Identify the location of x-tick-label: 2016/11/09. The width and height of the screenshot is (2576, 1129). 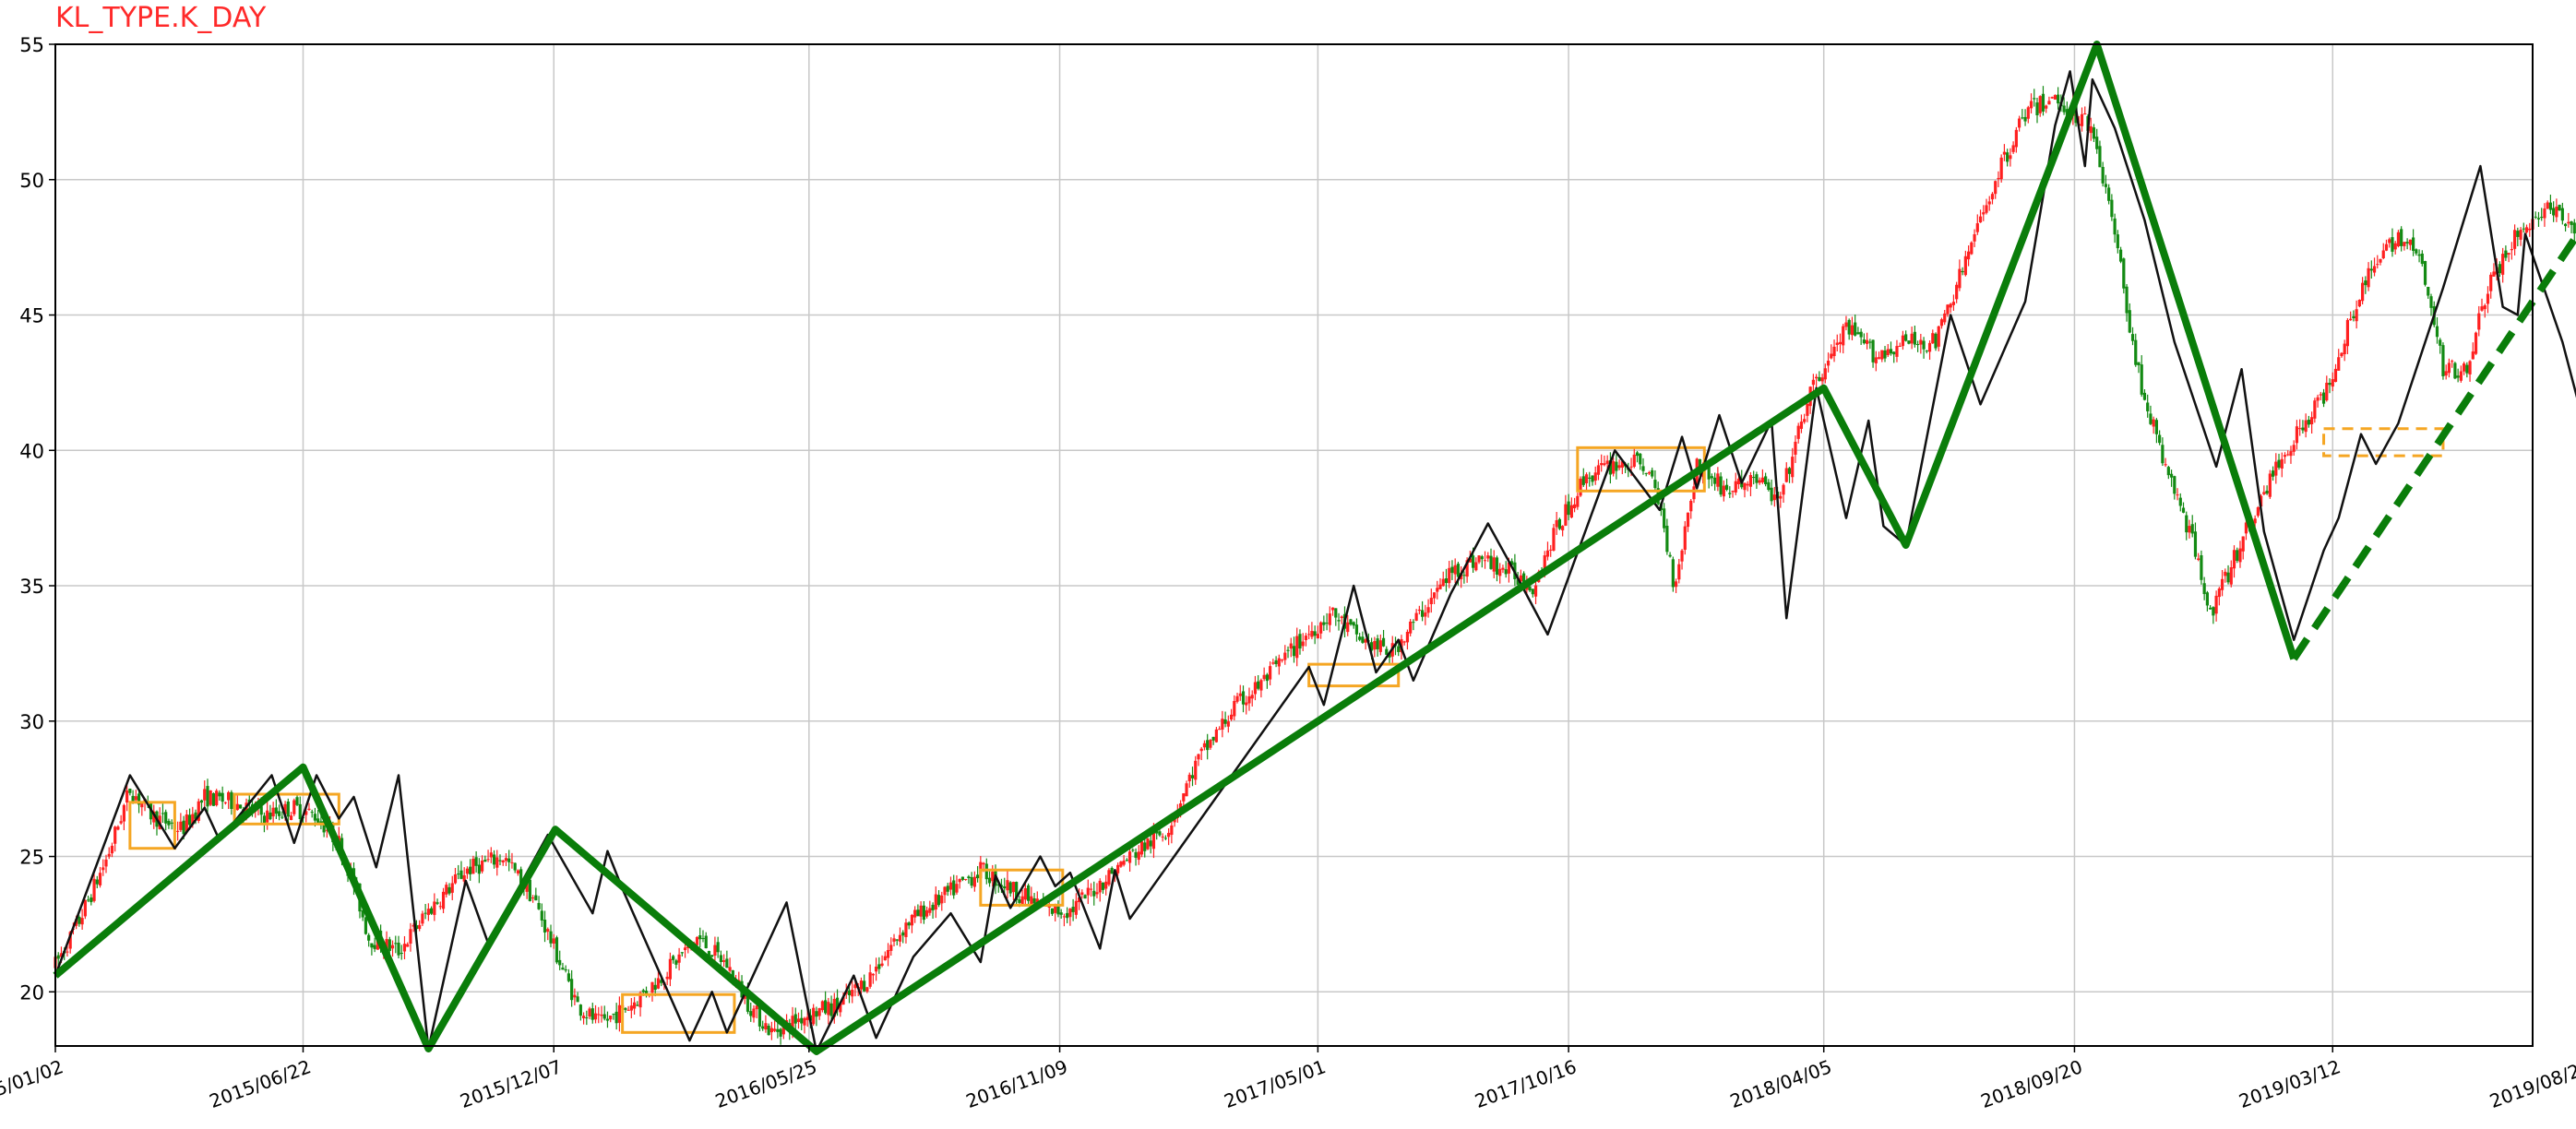
(1017, 1084).